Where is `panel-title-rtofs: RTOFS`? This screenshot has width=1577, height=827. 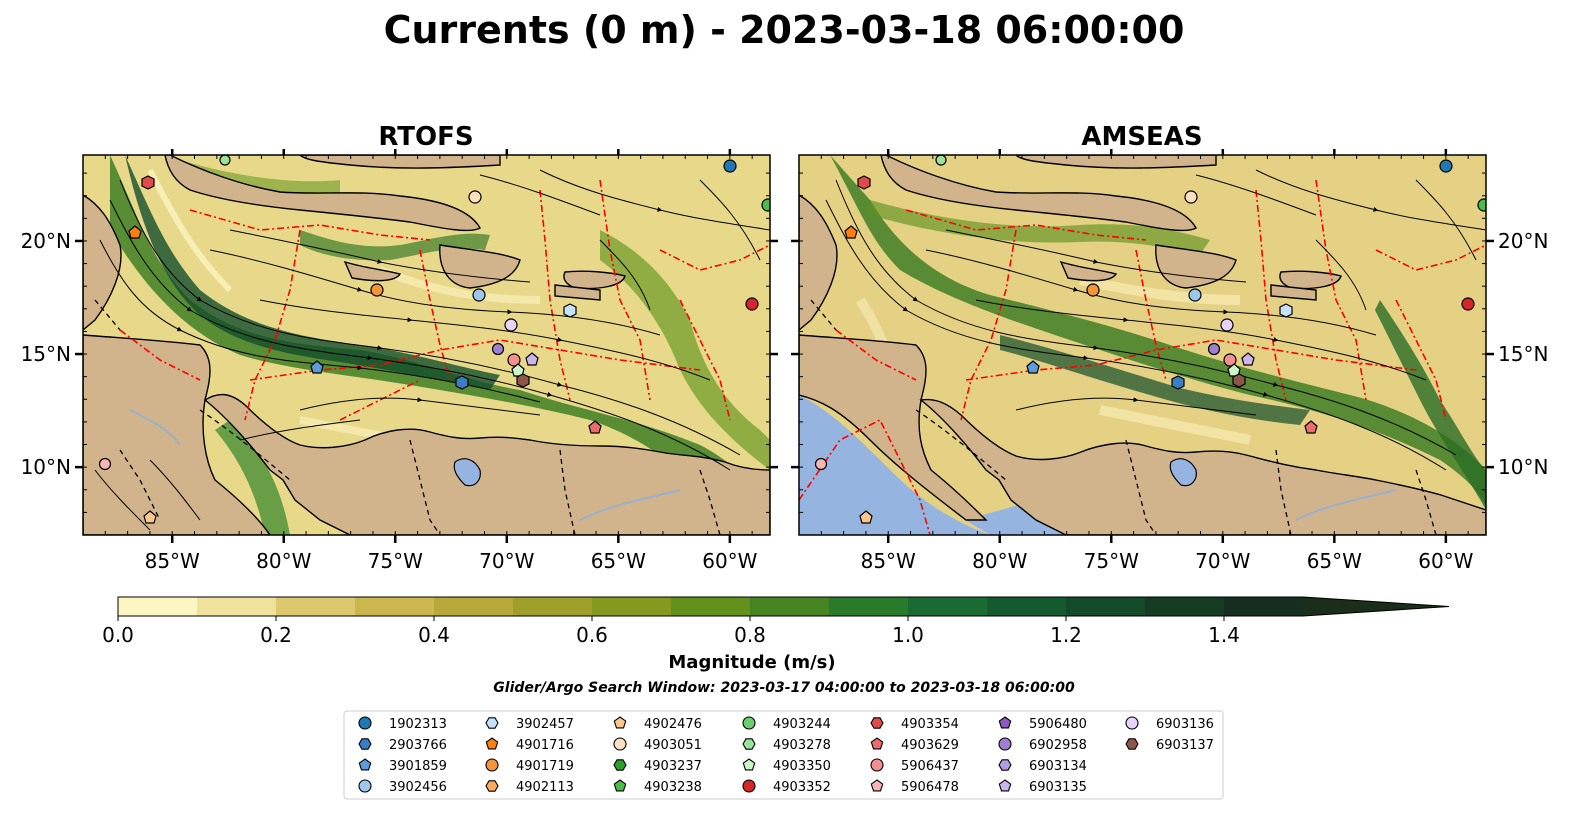 panel-title-rtofs: RTOFS is located at coordinates (425, 137).